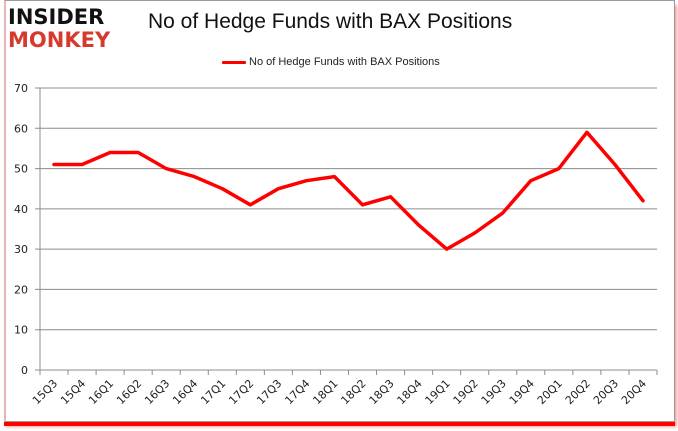  I want to click on x-tick-label: 15Q4, so click(73, 392).